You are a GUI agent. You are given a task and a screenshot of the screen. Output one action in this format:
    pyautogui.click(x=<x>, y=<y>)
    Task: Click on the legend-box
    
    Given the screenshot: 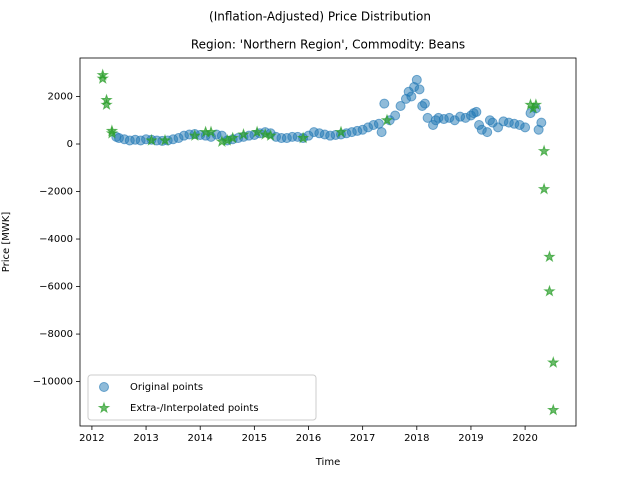 What is the action you would take?
    pyautogui.click(x=202, y=397)
    